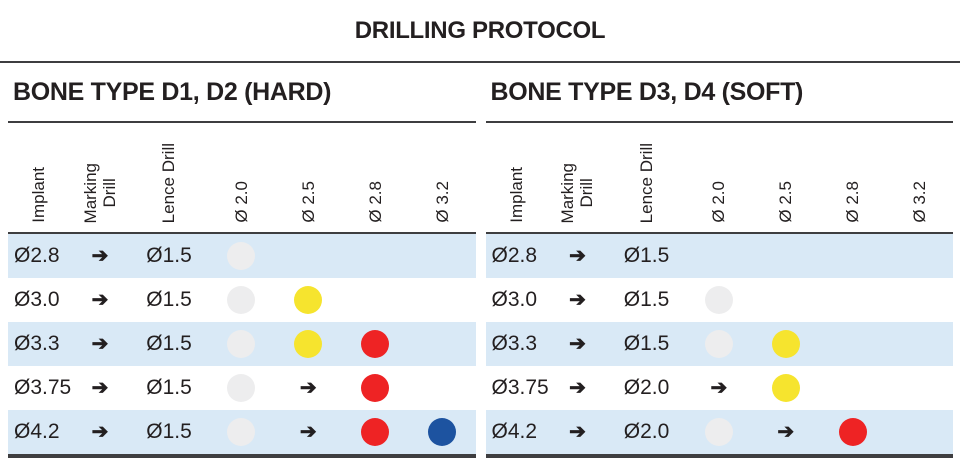 This screenshot has height=465, width=960. I want to click on table-row: Ø3.75 ➔ Ø2.0 ➔, so click(720, 388).